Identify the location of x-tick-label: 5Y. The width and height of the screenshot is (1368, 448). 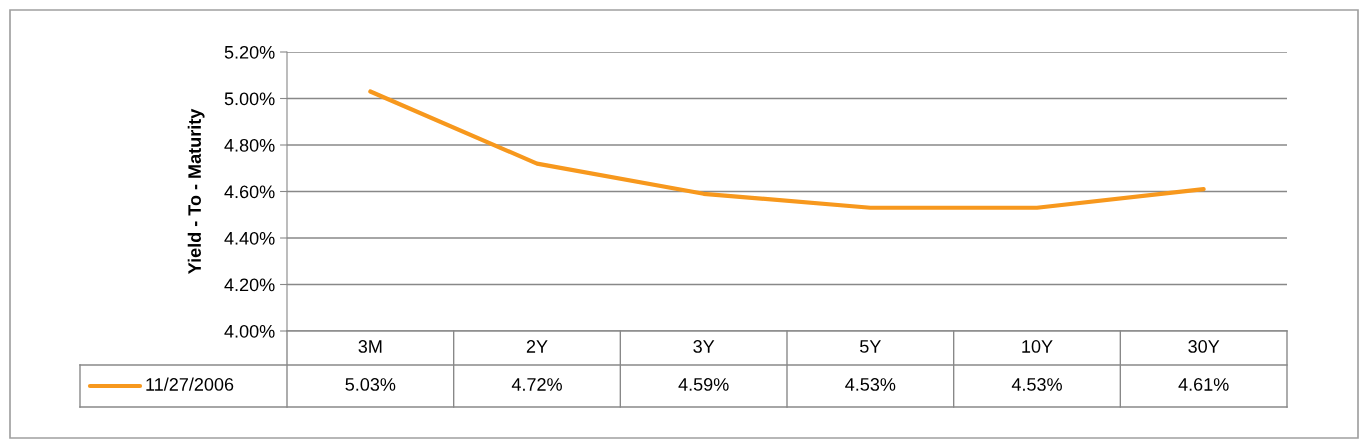
(870, 346).